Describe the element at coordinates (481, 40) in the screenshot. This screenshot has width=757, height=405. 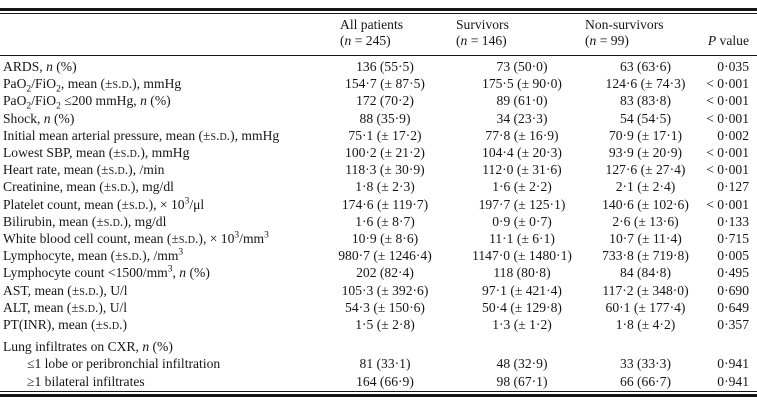
I see `column-n-count: (n = 146)` at that location.